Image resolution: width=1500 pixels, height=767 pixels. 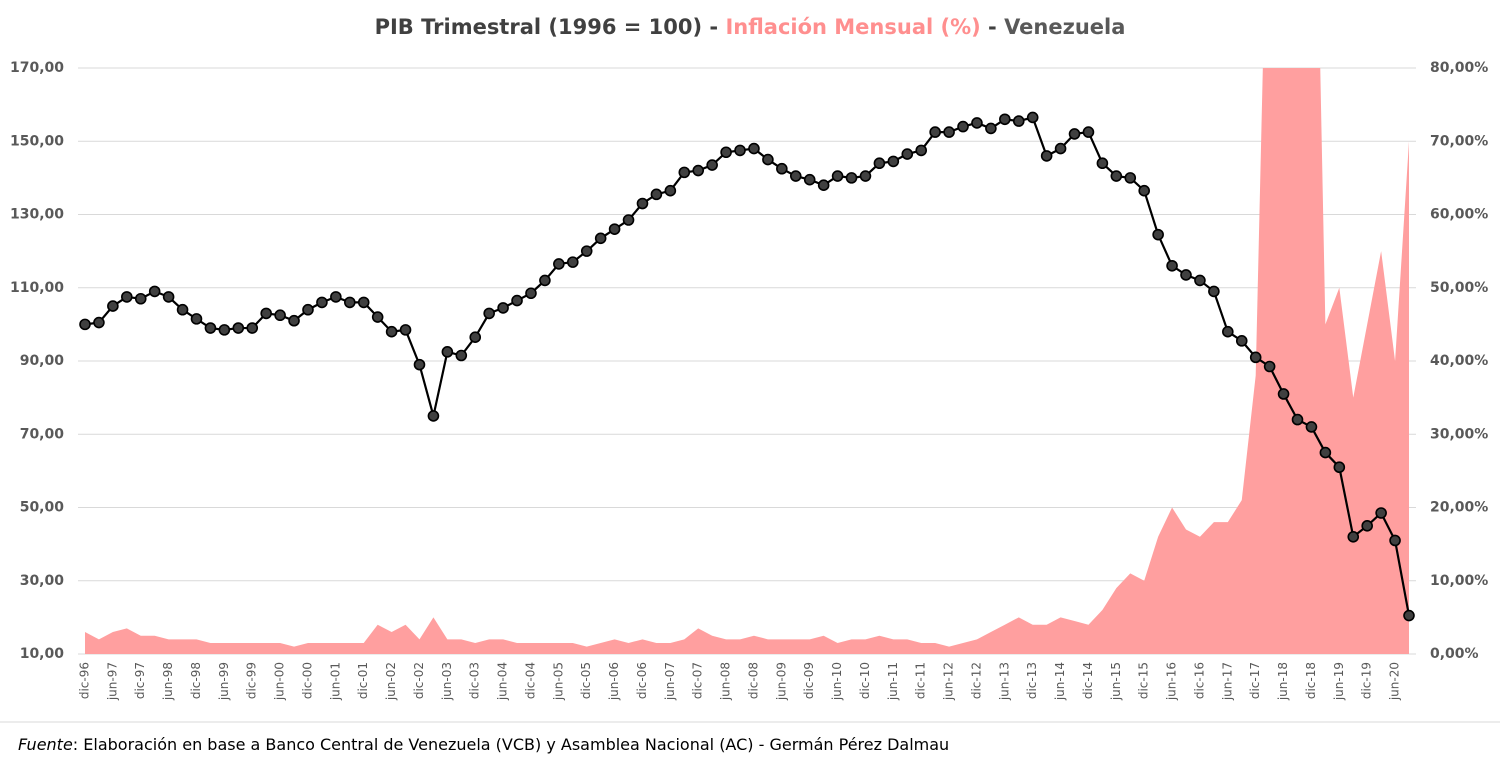 I want to click on y2-tick-label: 70,00%, so click(x=1459, y=141).